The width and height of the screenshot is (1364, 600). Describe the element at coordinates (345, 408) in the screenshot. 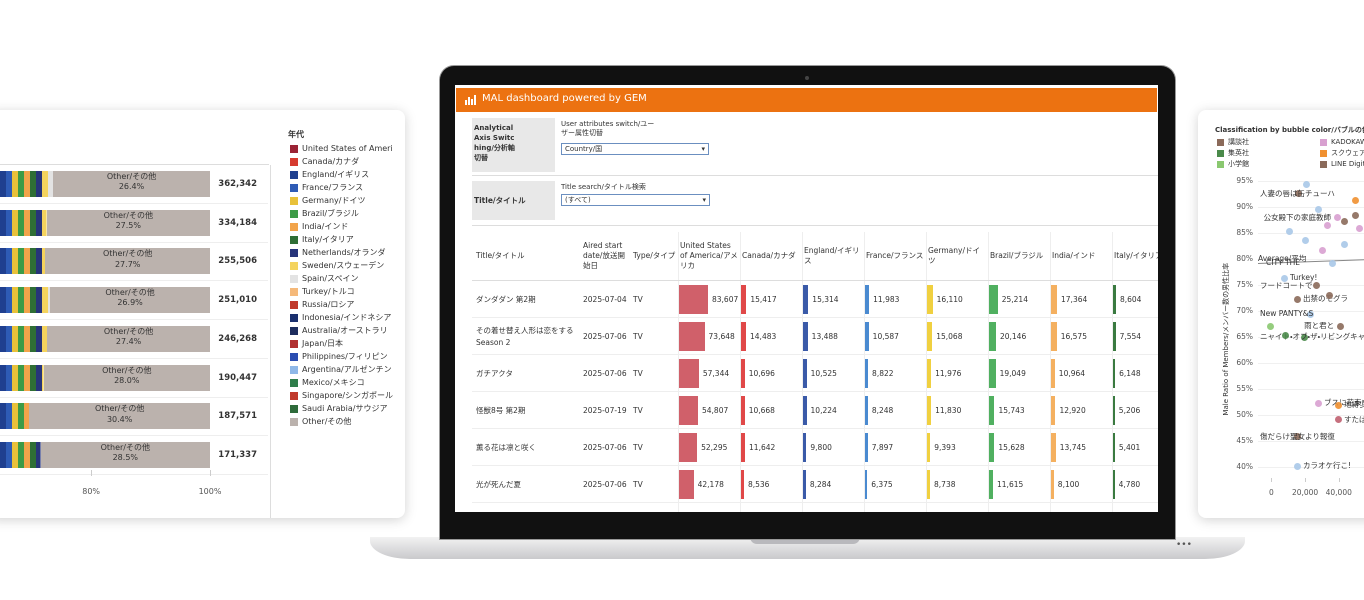

I see `legend-label: Saudi Arabia/サウジア` at that location.